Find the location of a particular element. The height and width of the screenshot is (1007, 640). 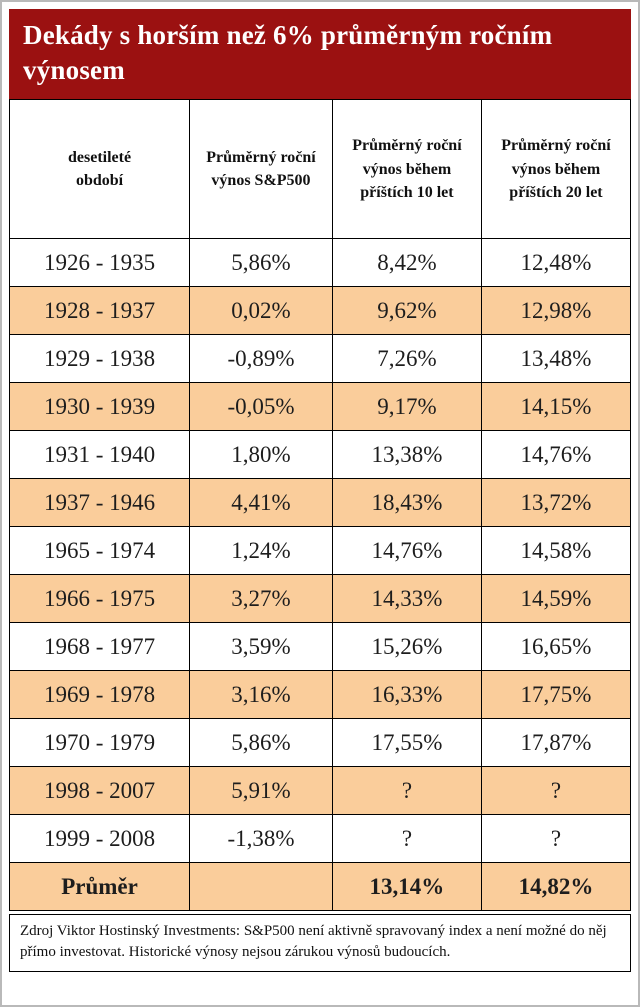

cell-next-20-years: 14,76% is located at coordinates (556, 455).